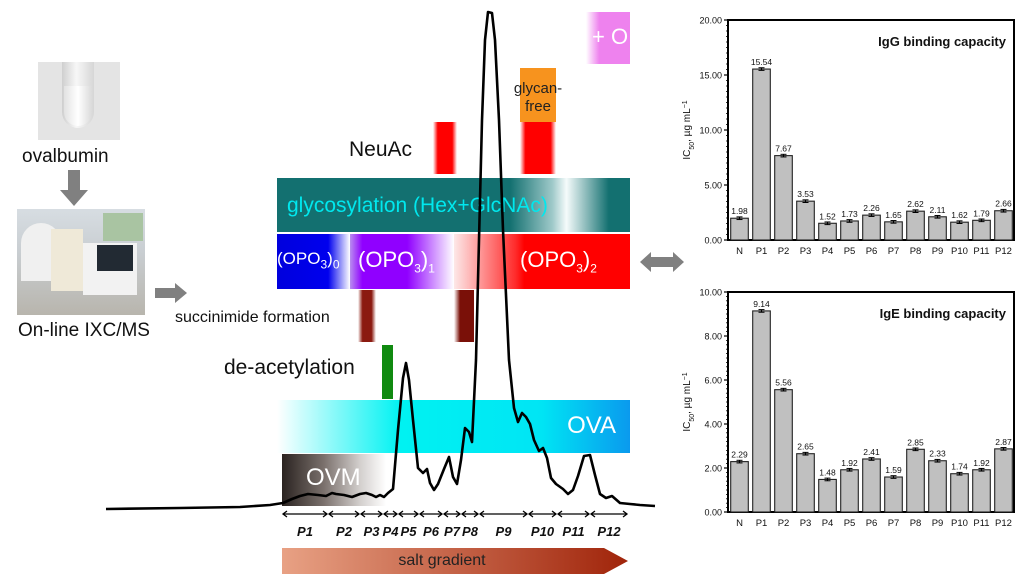 The width and height of the screenshot is (1024, 588). What do you see at coordinates (713, 381) in the screenshot?
I see `y-tick-label: 6.00` at bounding box center [713, 381].